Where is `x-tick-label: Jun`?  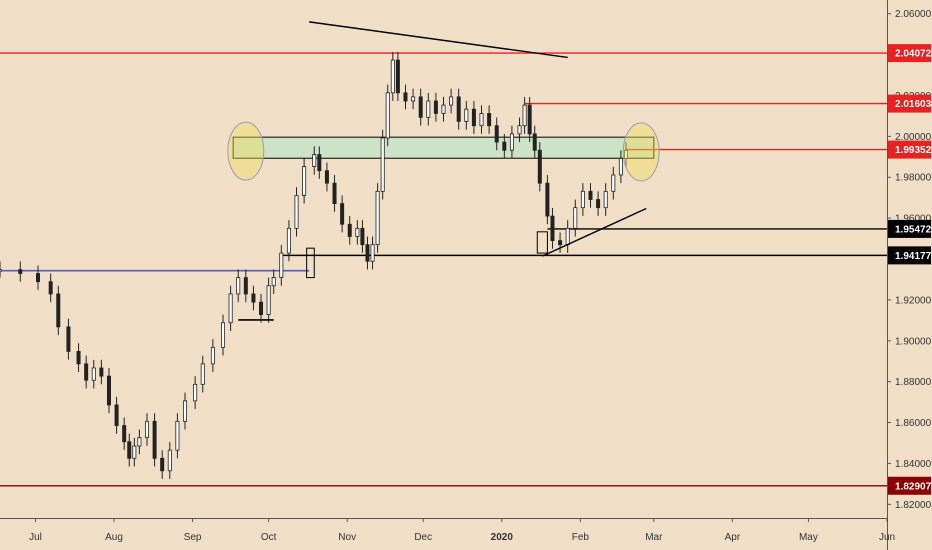 x-tick-label: Jun is located at coordinates (887, 537).